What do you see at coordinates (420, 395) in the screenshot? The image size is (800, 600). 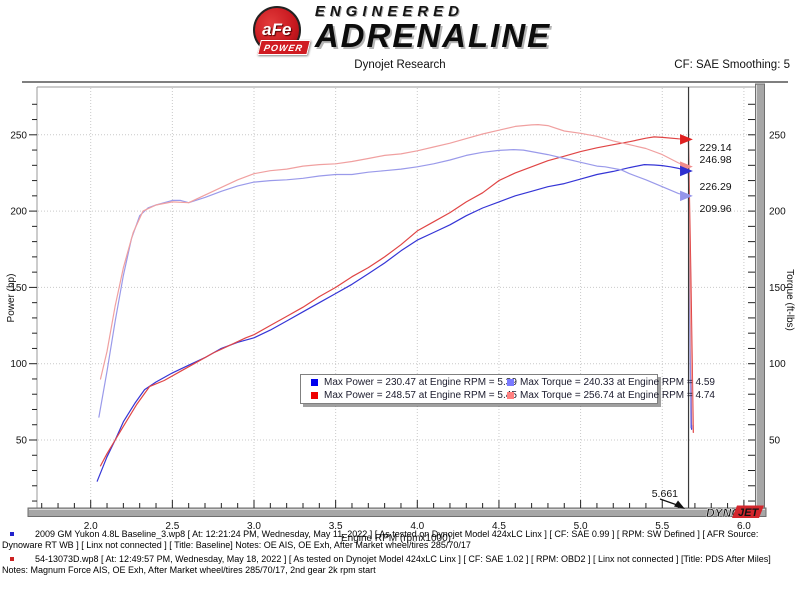 I see `legend-label: Max Power = 248.57 at Engine RPM = 5.45` at bounding box center [420, 395].